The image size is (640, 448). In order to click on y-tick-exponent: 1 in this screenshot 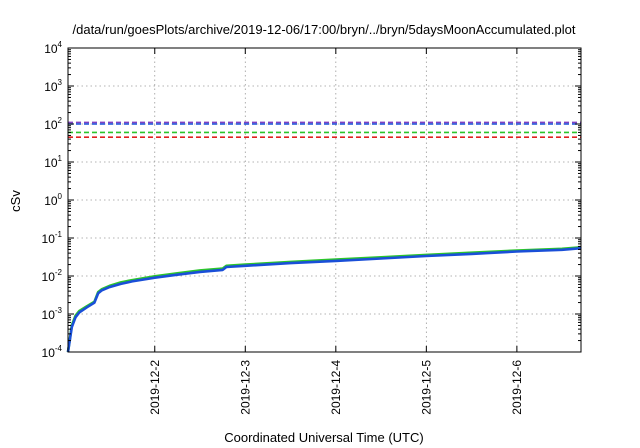, I will do `click(60, 158)`.